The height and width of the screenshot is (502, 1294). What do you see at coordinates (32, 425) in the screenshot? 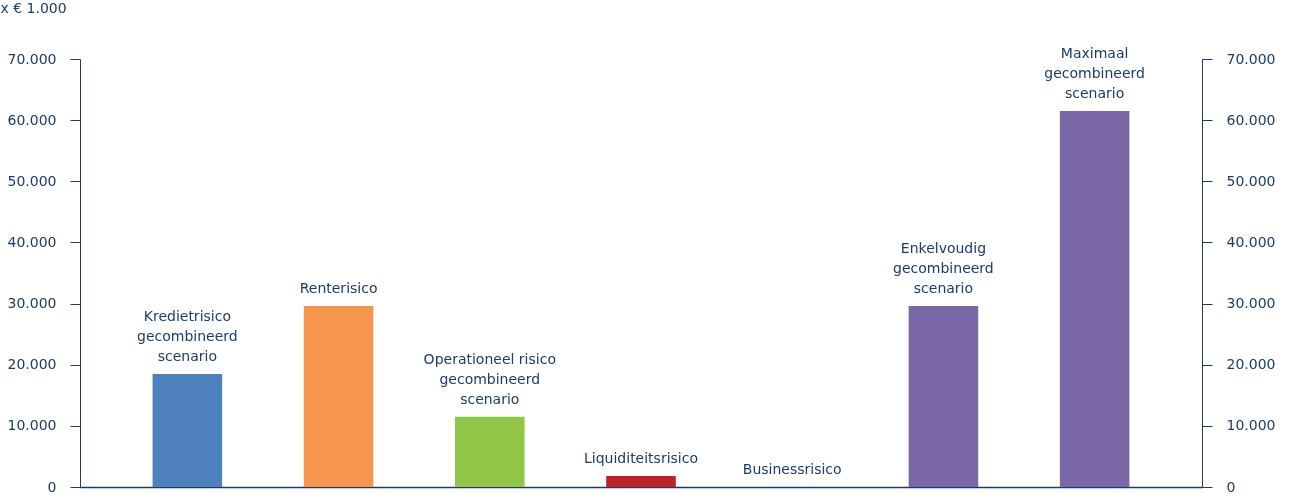
I see `y-tick-label: 10.000` at bounding box center [32, 425].